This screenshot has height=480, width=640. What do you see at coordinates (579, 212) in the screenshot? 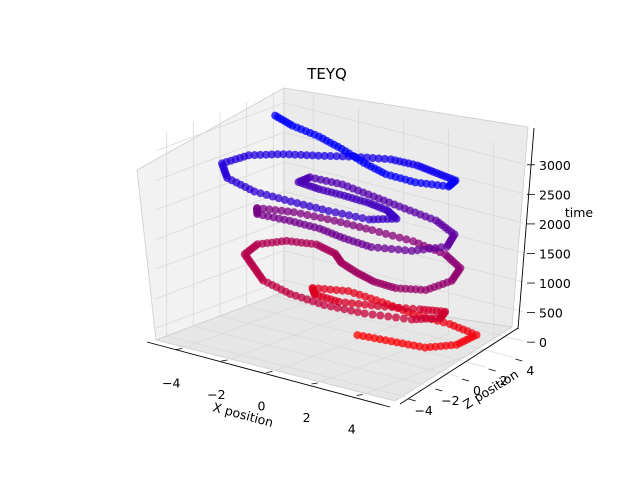
I see `time-axis-label: time` at bounding box center [579, 212].